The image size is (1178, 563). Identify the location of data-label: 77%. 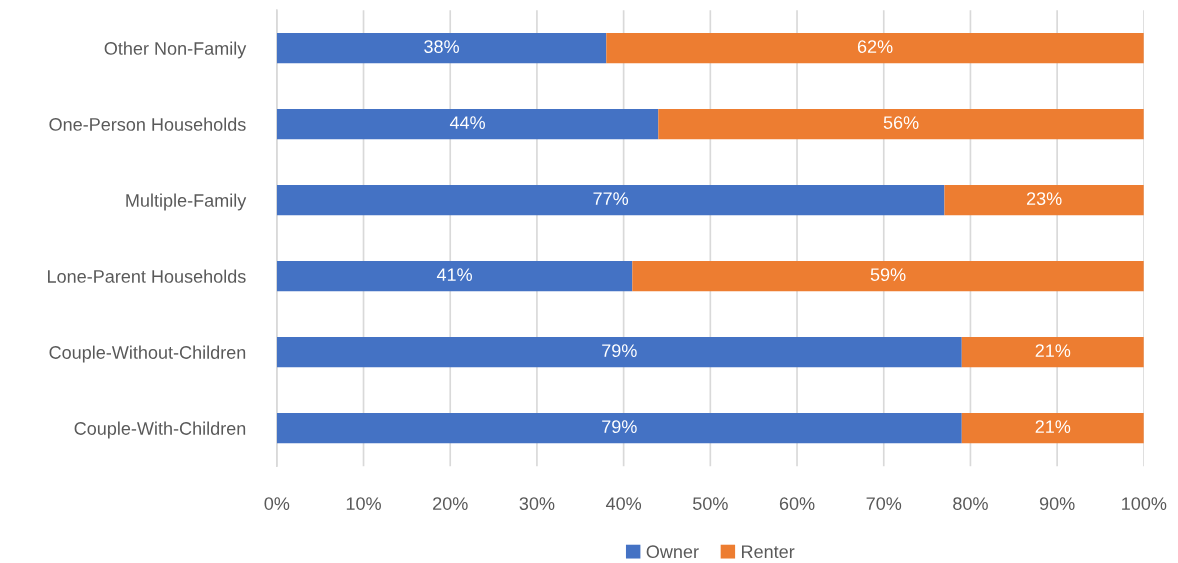
(611, 198).